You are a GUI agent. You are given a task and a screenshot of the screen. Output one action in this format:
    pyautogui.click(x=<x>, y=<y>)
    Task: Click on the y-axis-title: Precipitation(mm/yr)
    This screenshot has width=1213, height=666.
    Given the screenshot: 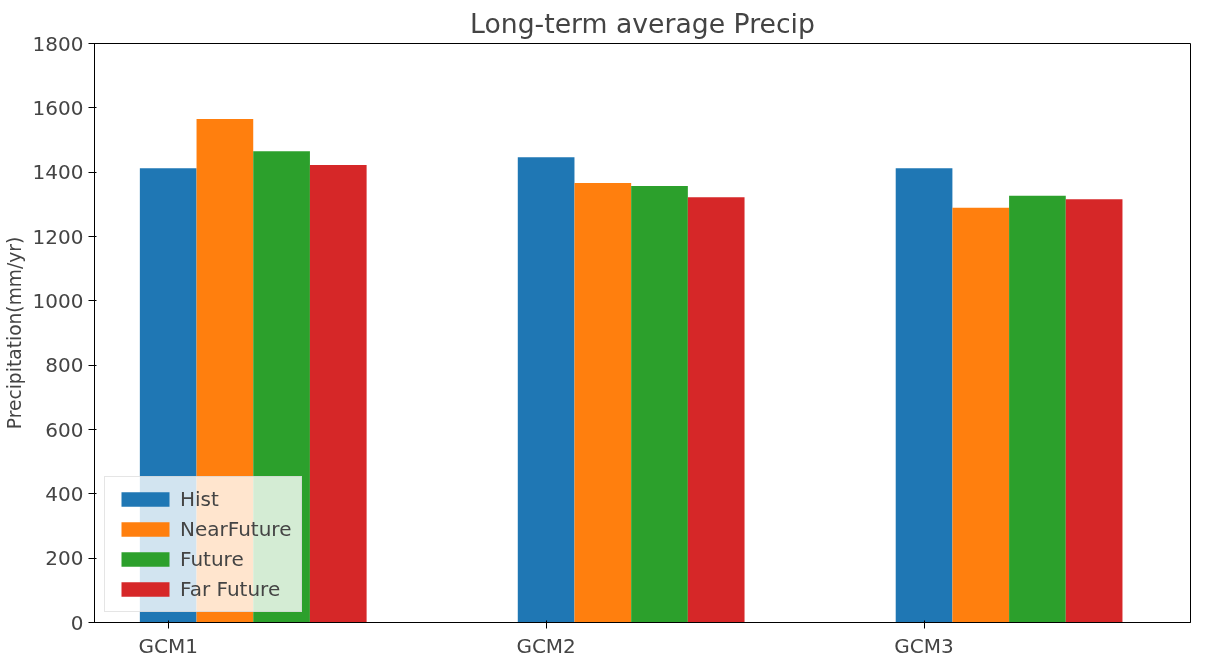 What is the action you would take?
    pyautogui.click(x=14, y=333)
    